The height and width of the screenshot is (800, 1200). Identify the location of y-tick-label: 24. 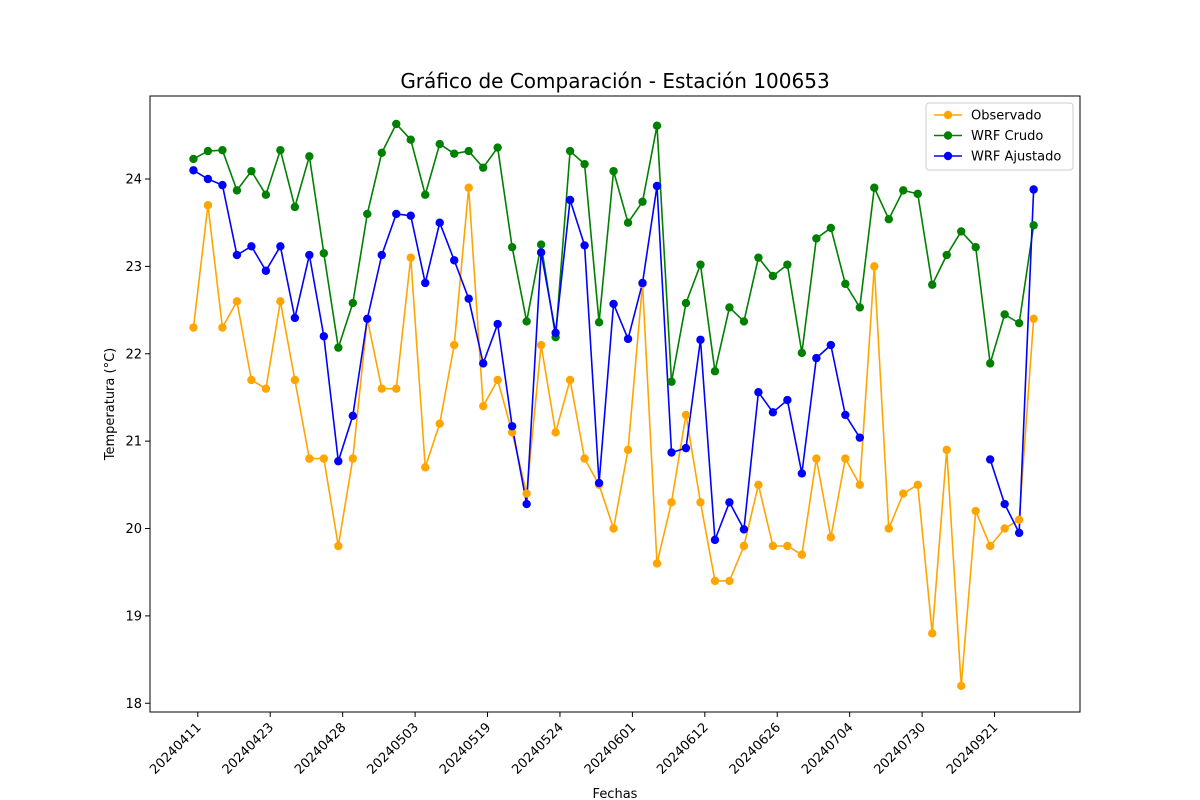
(133, 180).